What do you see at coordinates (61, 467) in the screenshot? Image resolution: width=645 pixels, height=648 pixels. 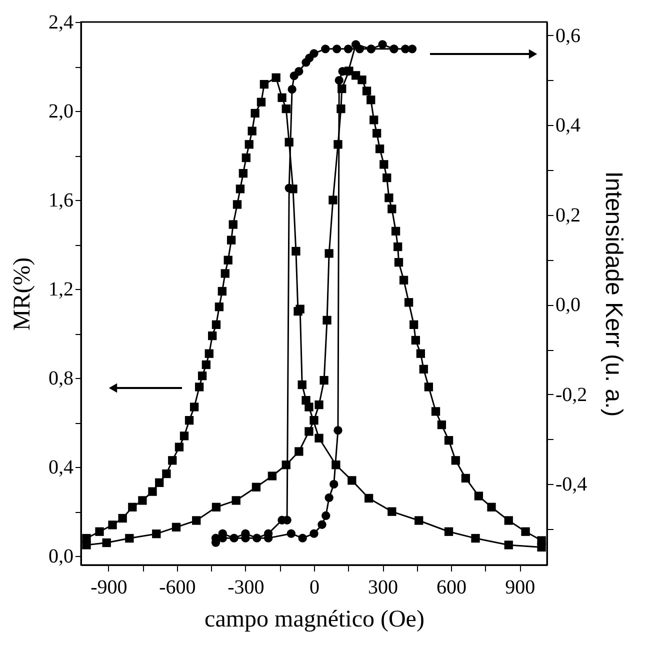 I see `y-tick-label: 0,4` at bounding box center [61, 467].